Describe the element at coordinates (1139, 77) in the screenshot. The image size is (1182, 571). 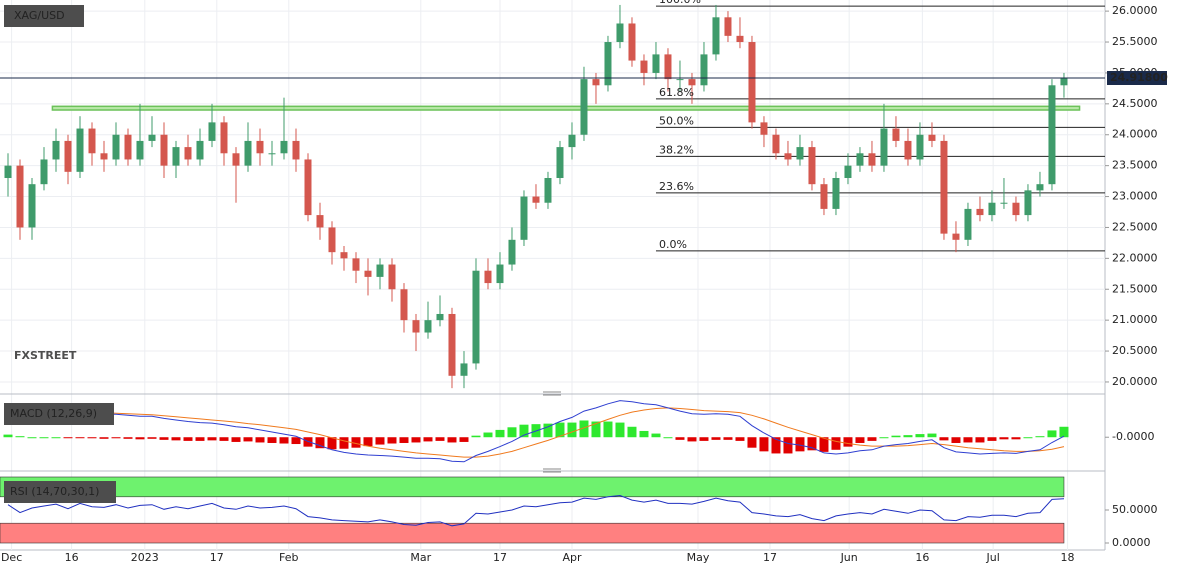
I see `last-price-label: 24.91800` at that location.